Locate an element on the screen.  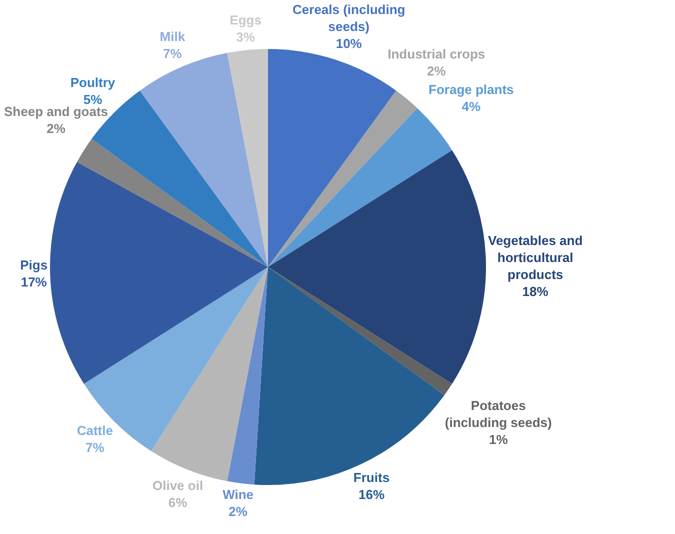
data-label: 18% is located at coordinates (535, 292).